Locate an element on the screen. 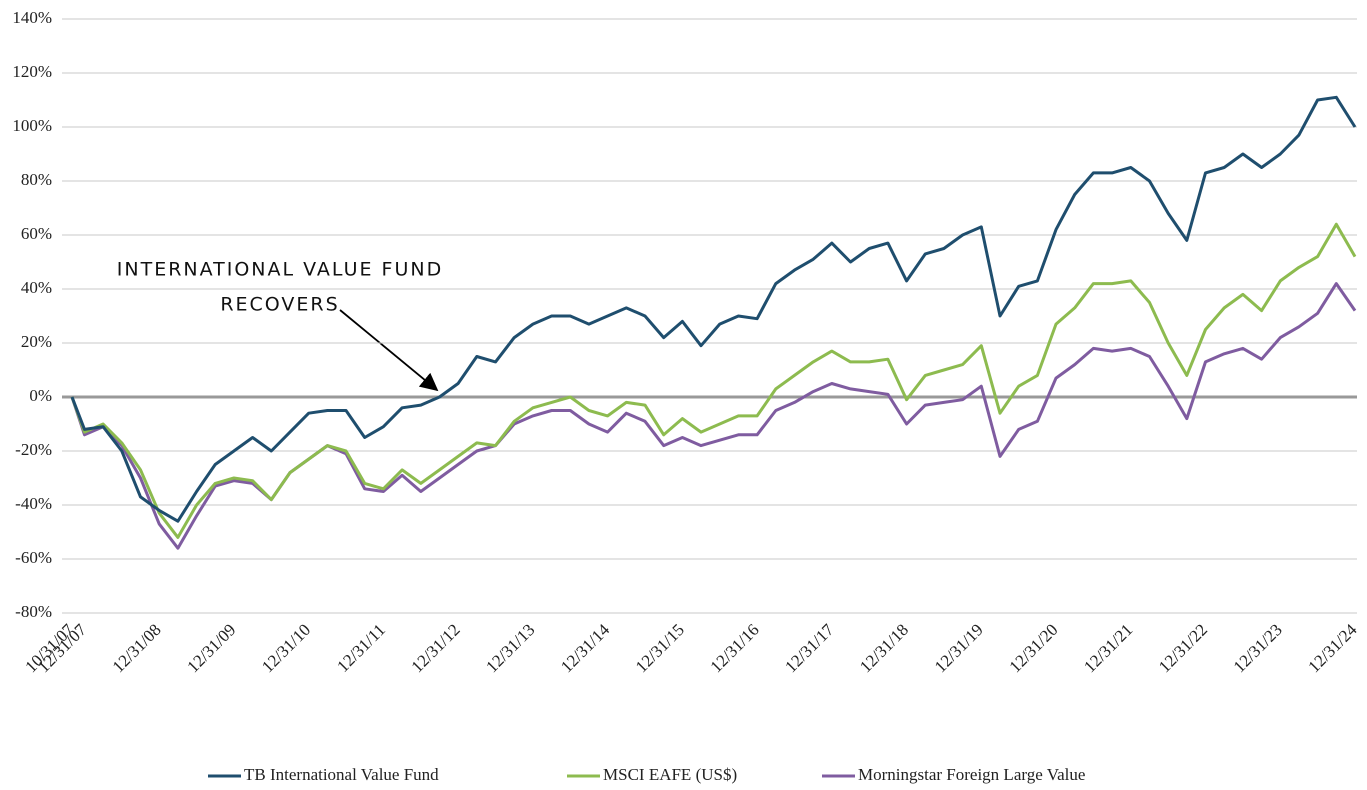 The height and width of the screenshot is (790, 1367). x-tick-label: 12/31/22 is located at coordinates (1183, 648).